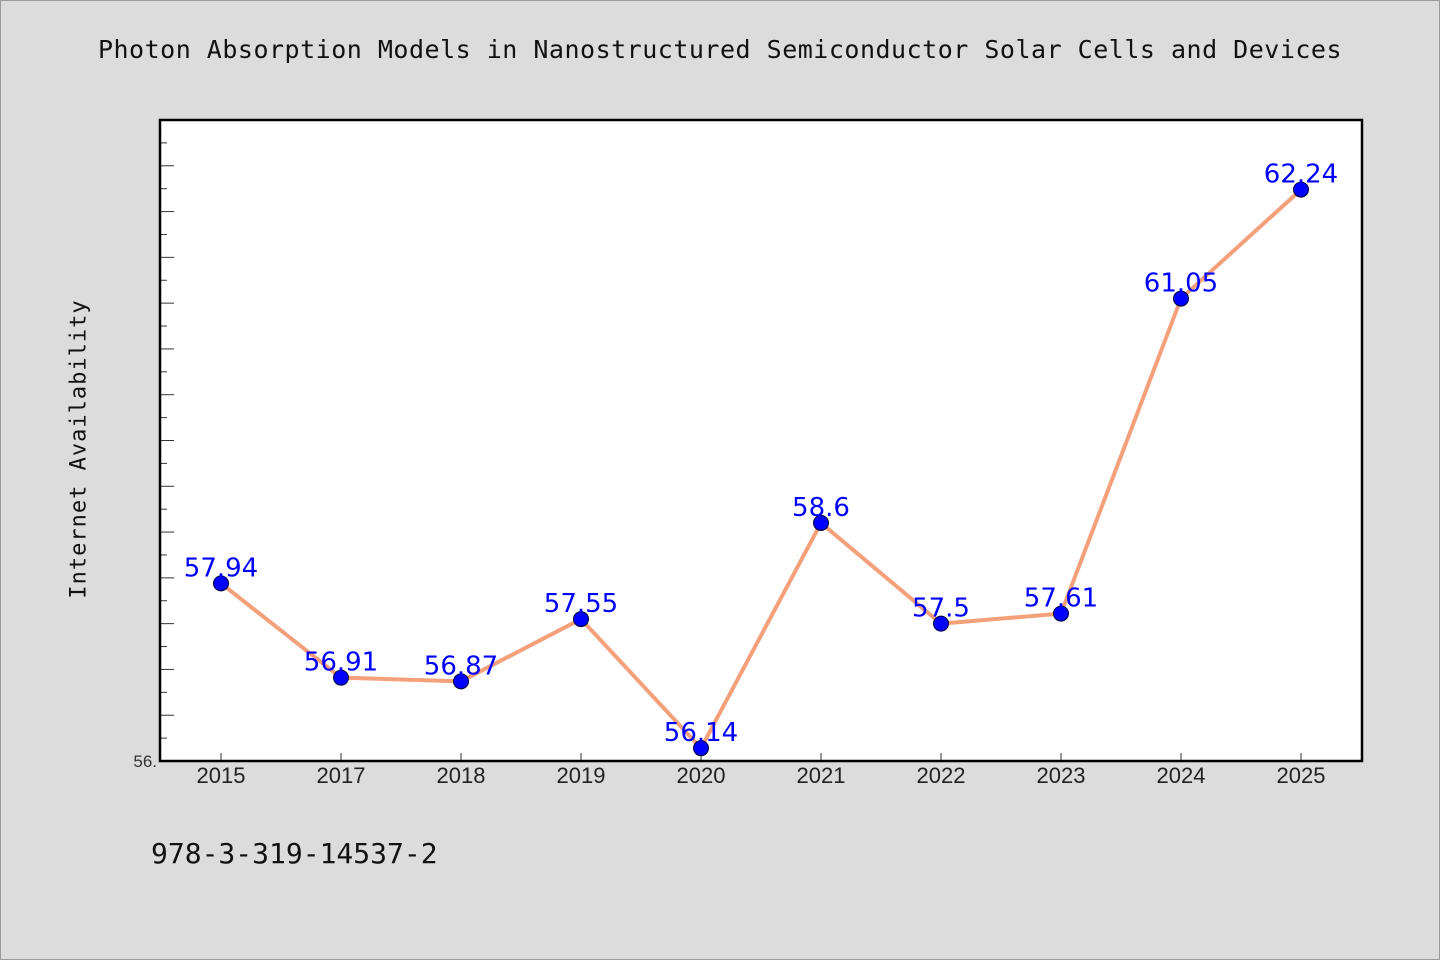 This screenshot has height=960, width=1440. I want to click on x-tick-label: 2021, so click(821, 775).